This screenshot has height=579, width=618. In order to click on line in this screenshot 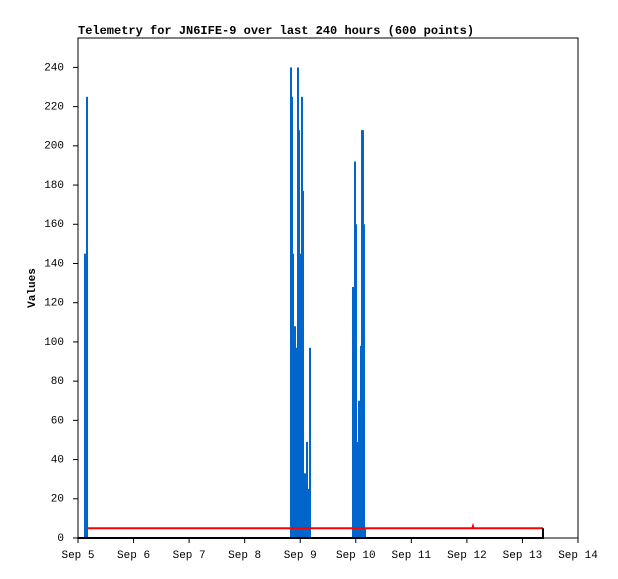, I will do `click(315, 526)`.